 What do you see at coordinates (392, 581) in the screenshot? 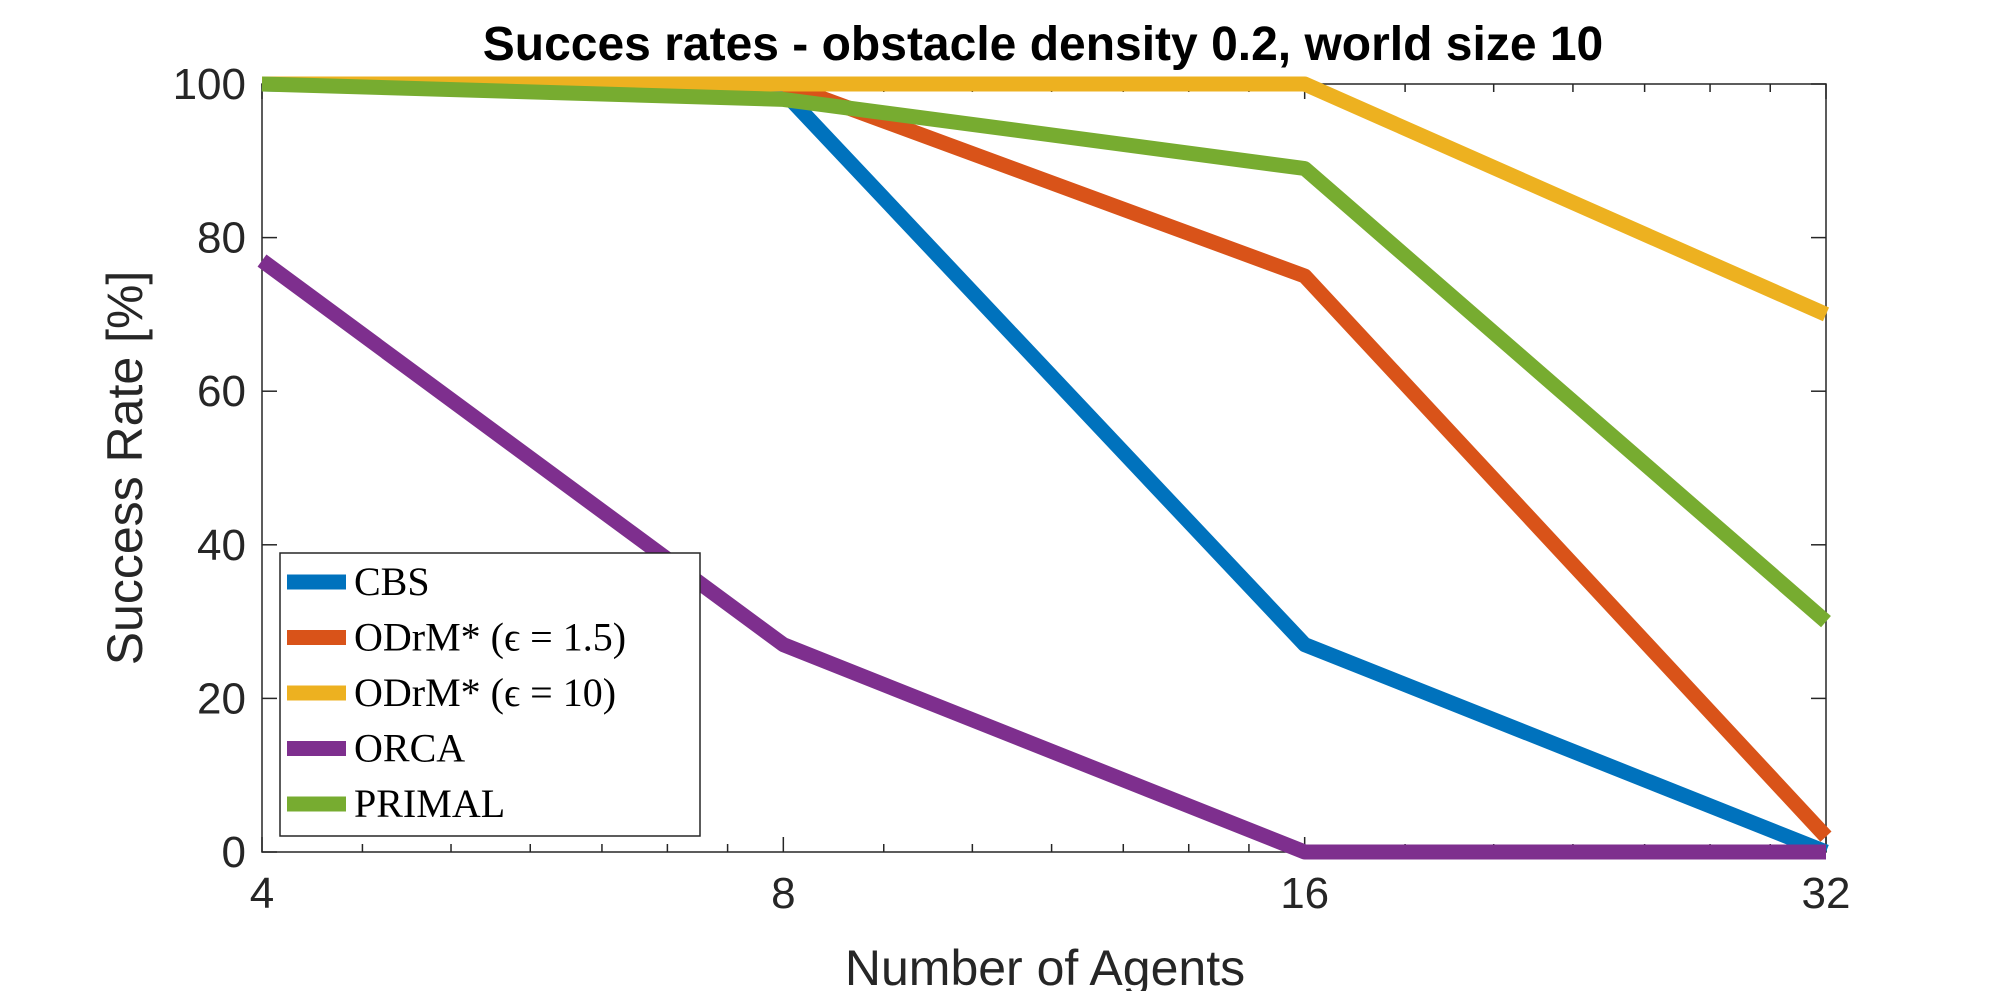
I see `legend-label: CBS` at bounding box center [392, 581].